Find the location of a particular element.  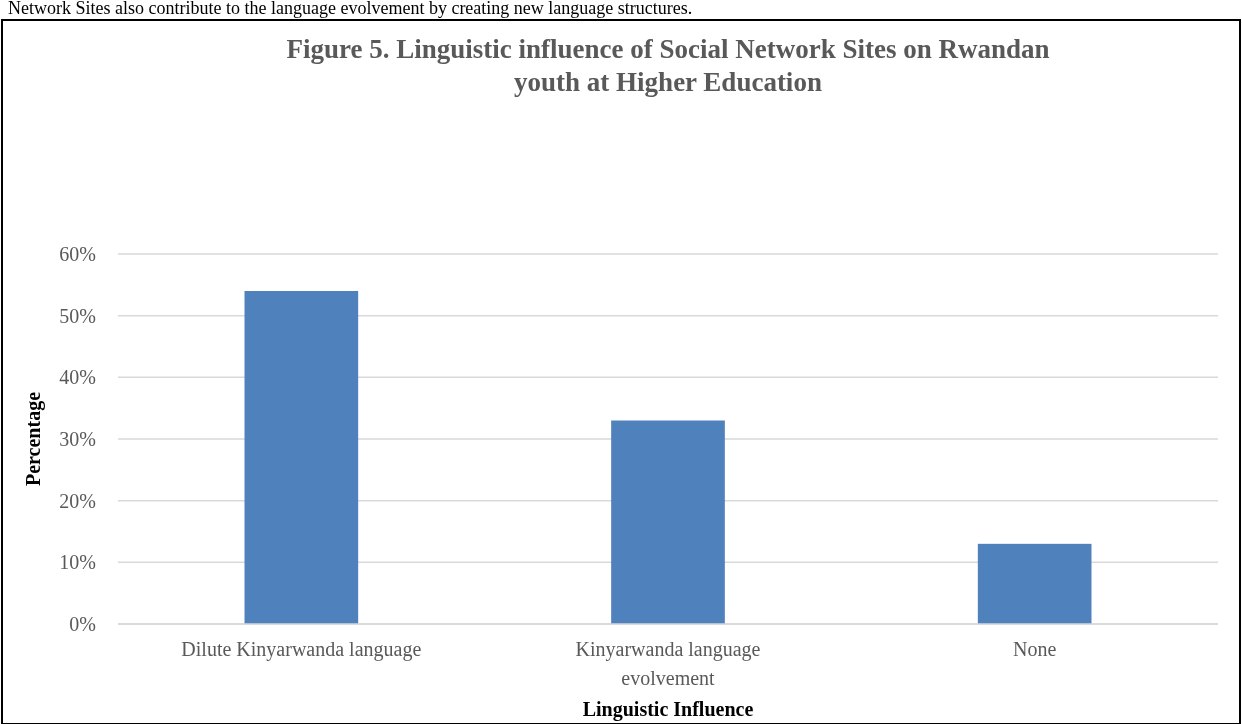

x-tick-label: None is located at coordinates (1035, 649).